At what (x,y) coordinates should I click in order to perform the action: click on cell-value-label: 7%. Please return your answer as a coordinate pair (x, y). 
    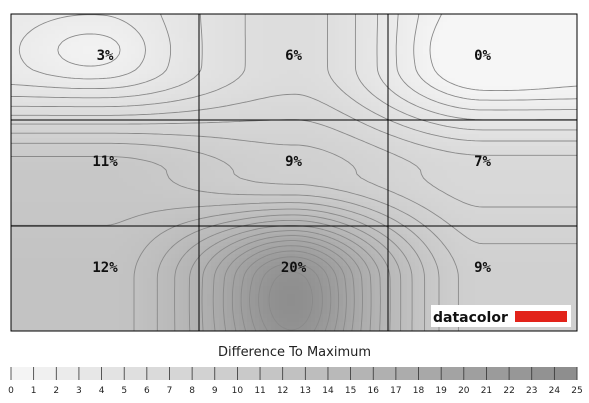
    Looking at the image, I should click on (482, 162).